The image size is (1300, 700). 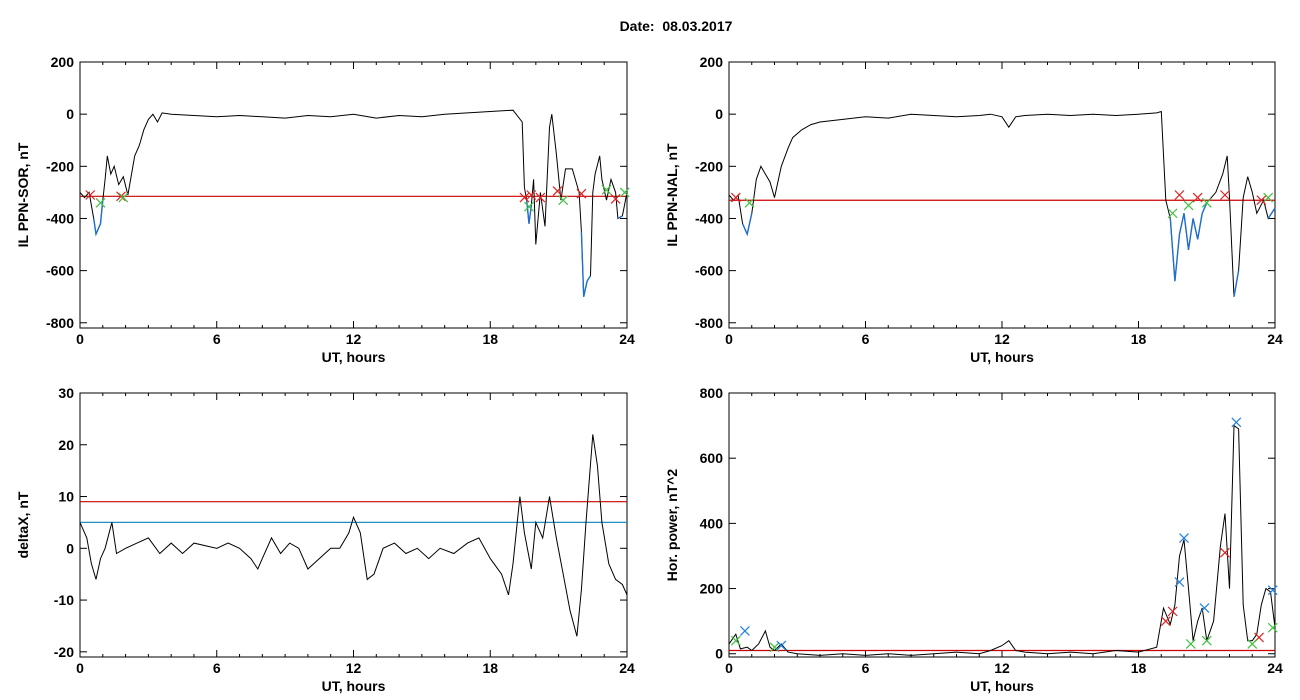 I want to click on sor-ytick-label-200: 200, so click(x=63, y=62).